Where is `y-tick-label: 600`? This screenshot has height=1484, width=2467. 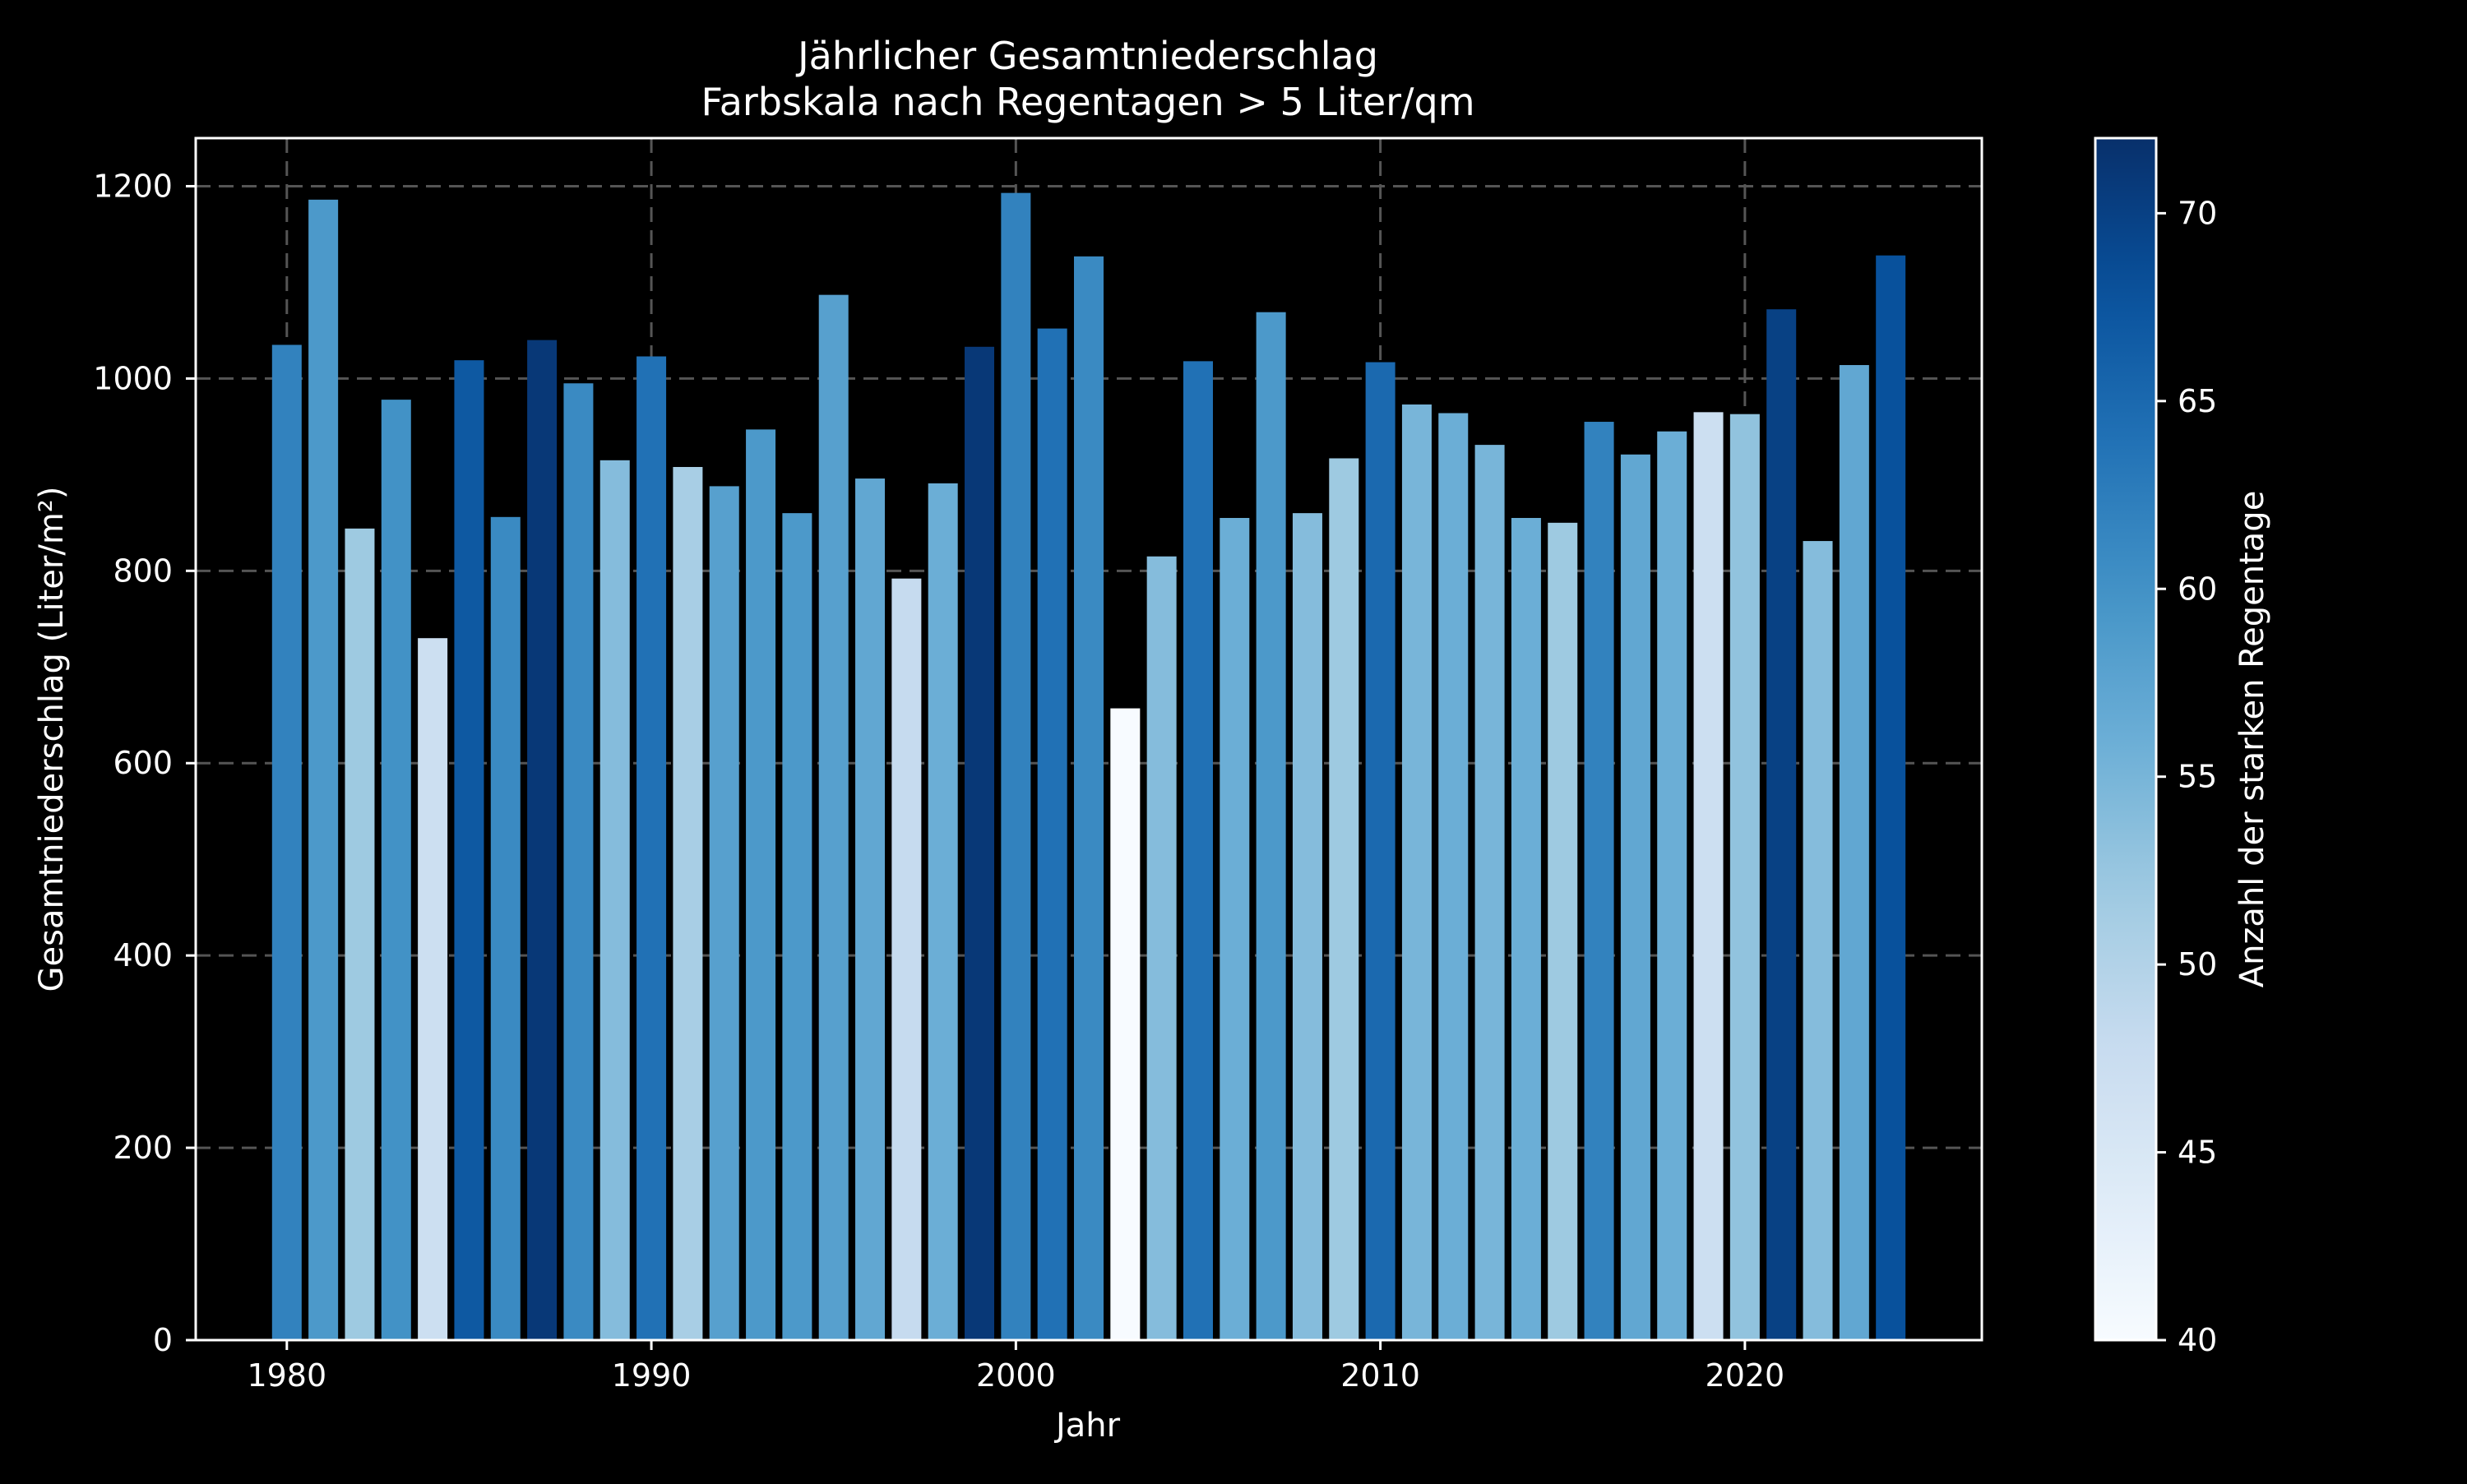 y-tick-label: 600 is located at coordinates (143, 763).